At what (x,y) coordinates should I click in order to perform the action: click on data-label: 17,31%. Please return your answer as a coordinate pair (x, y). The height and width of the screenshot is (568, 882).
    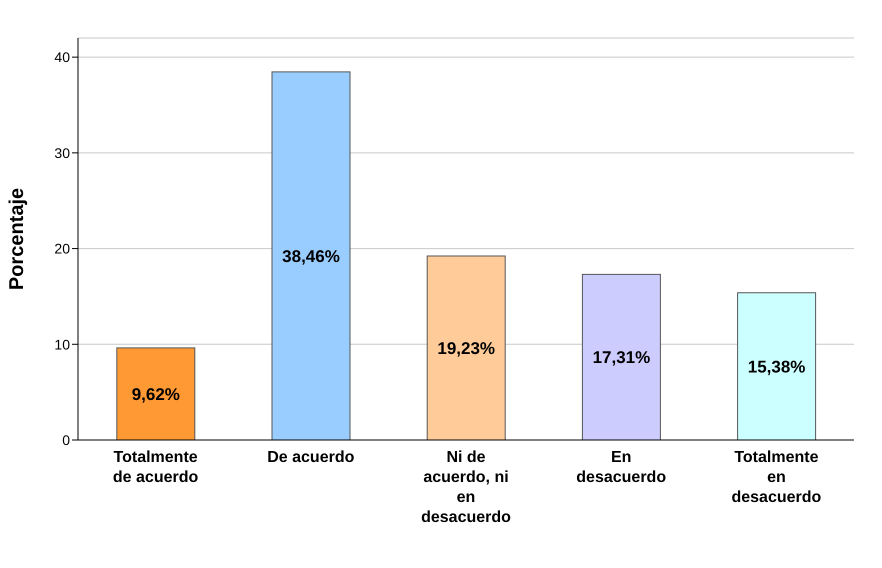
    Looking at the image, I should click on (621, 358).